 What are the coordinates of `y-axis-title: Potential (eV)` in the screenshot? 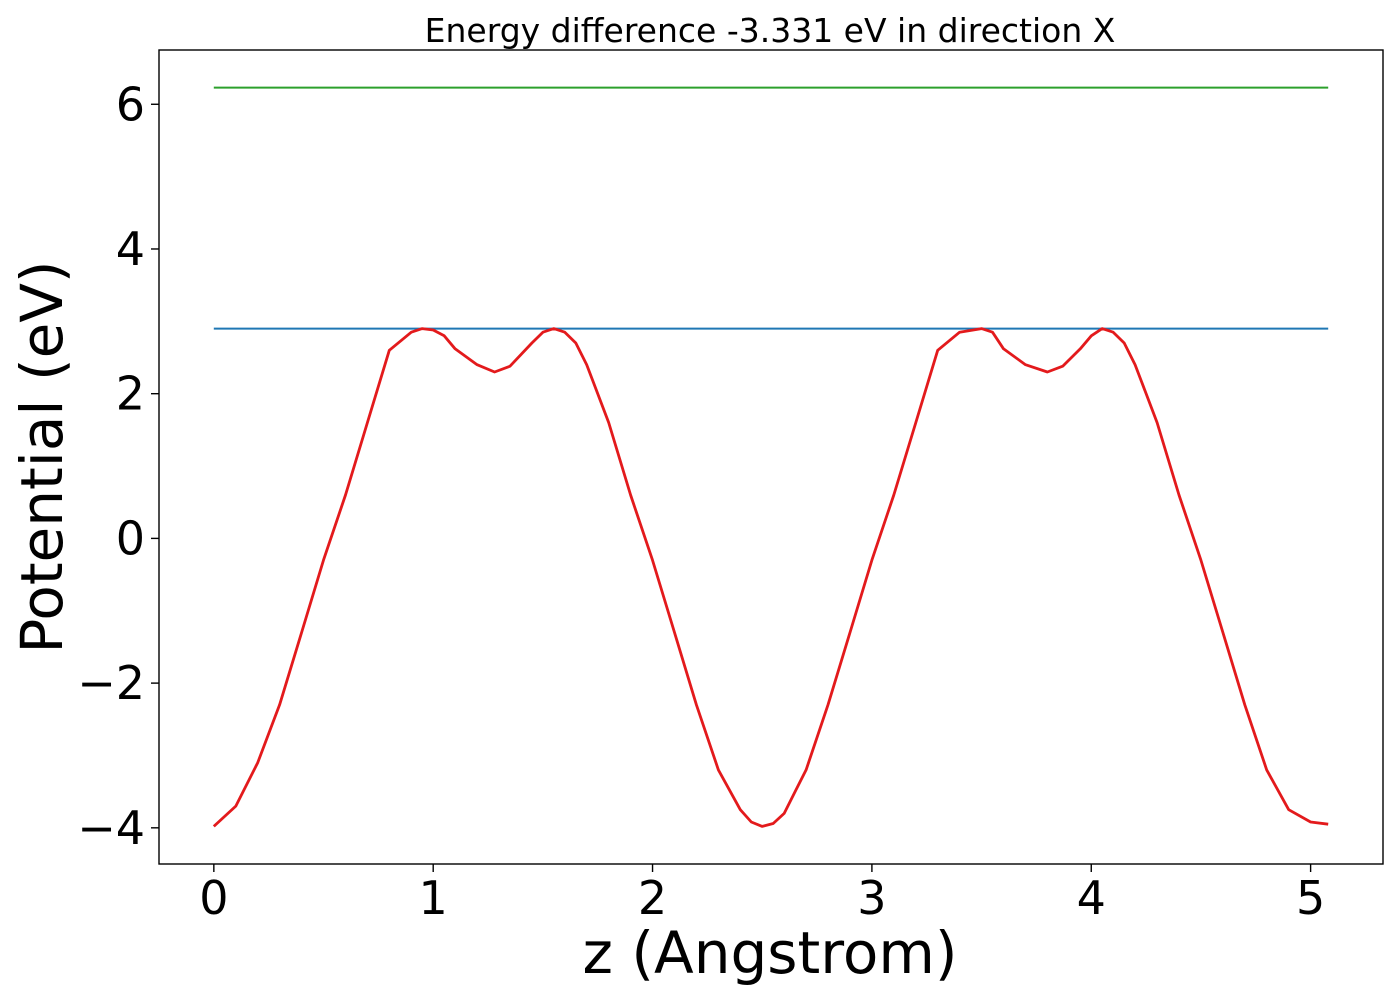 It's located at (42, 456).